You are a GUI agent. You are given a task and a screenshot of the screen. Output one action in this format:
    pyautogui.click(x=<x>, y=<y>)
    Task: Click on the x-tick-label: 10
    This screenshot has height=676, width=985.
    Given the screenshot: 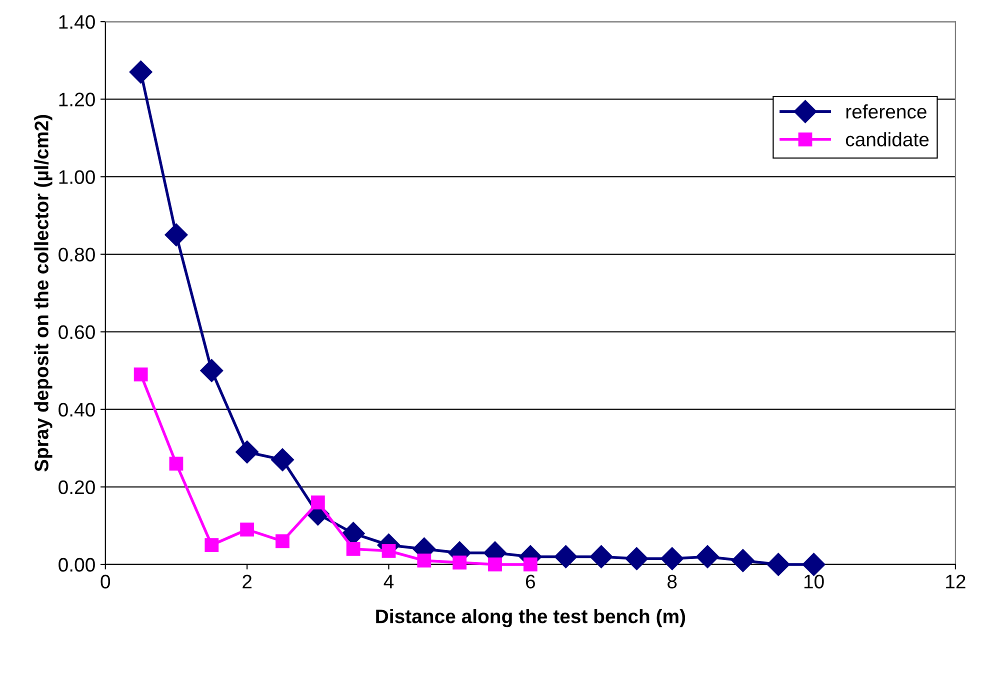 What is the action you would take?
    pyautogui.click(x=814, y=581)
    